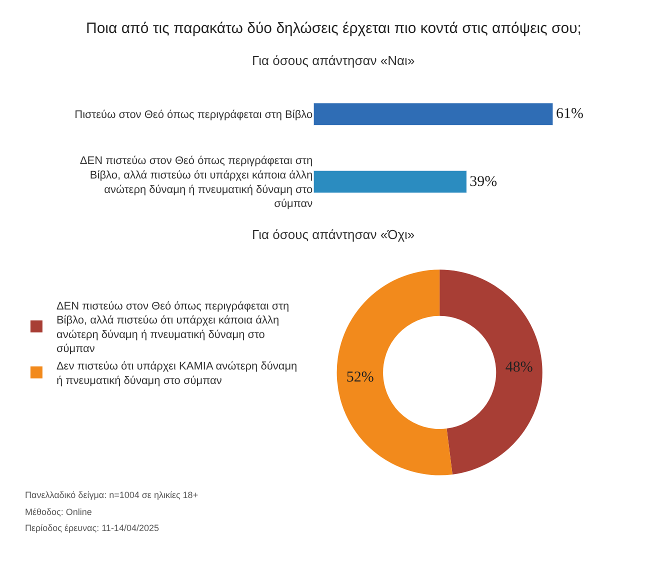  I want to click on data-label: 52%, so click(360, 377).